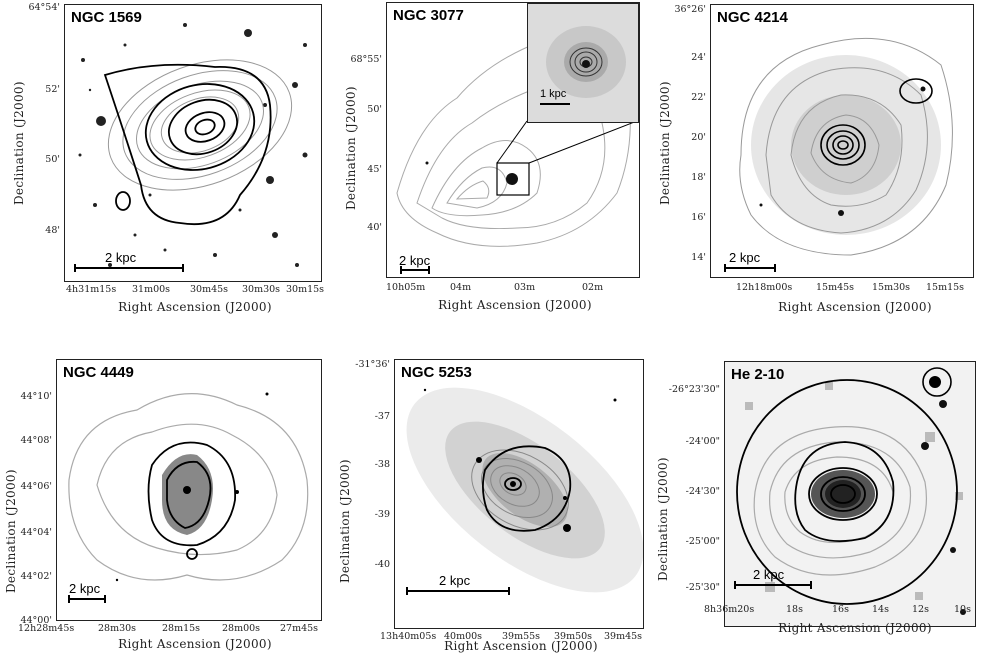 This screenshot has height=653, width=981. What do you see at coordinates (698, 217) in the screenshot?
I see `y-tick: 16'` at bounding box center [698, 217].